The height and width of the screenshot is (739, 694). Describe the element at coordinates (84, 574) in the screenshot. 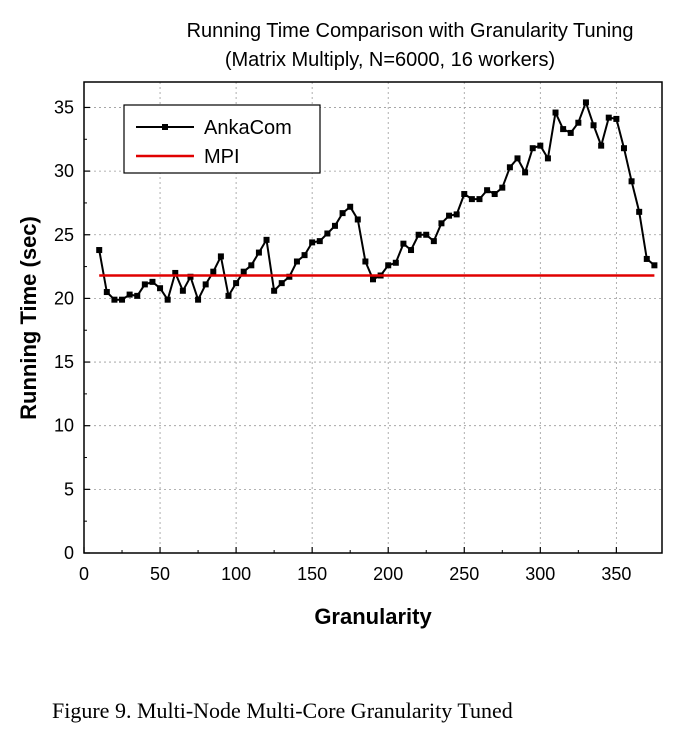

I see `x-tick-label-0: 0` at that location.